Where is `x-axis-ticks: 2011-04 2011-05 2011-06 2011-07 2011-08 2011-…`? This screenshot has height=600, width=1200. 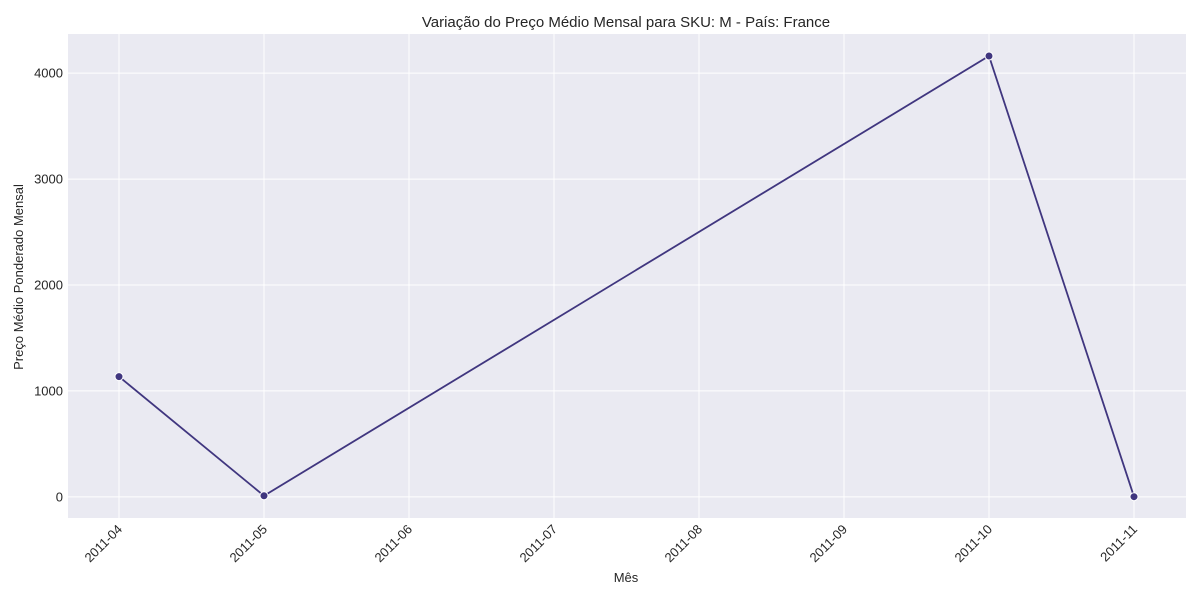 x-axis-ticks: 2011-04 2011-05 2011-06 2011-07 2011-08 2011-… is located at coordinates (610, 544).